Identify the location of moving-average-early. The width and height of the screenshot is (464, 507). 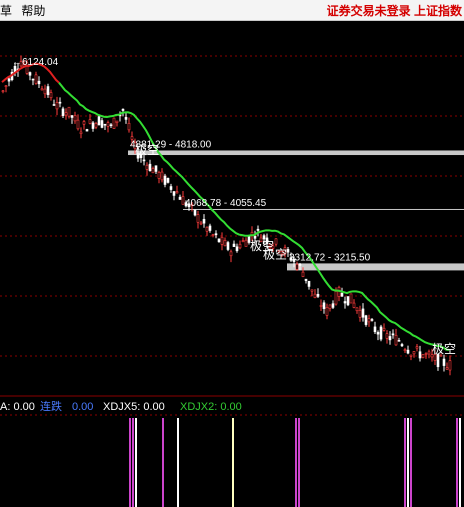
(30, 73).